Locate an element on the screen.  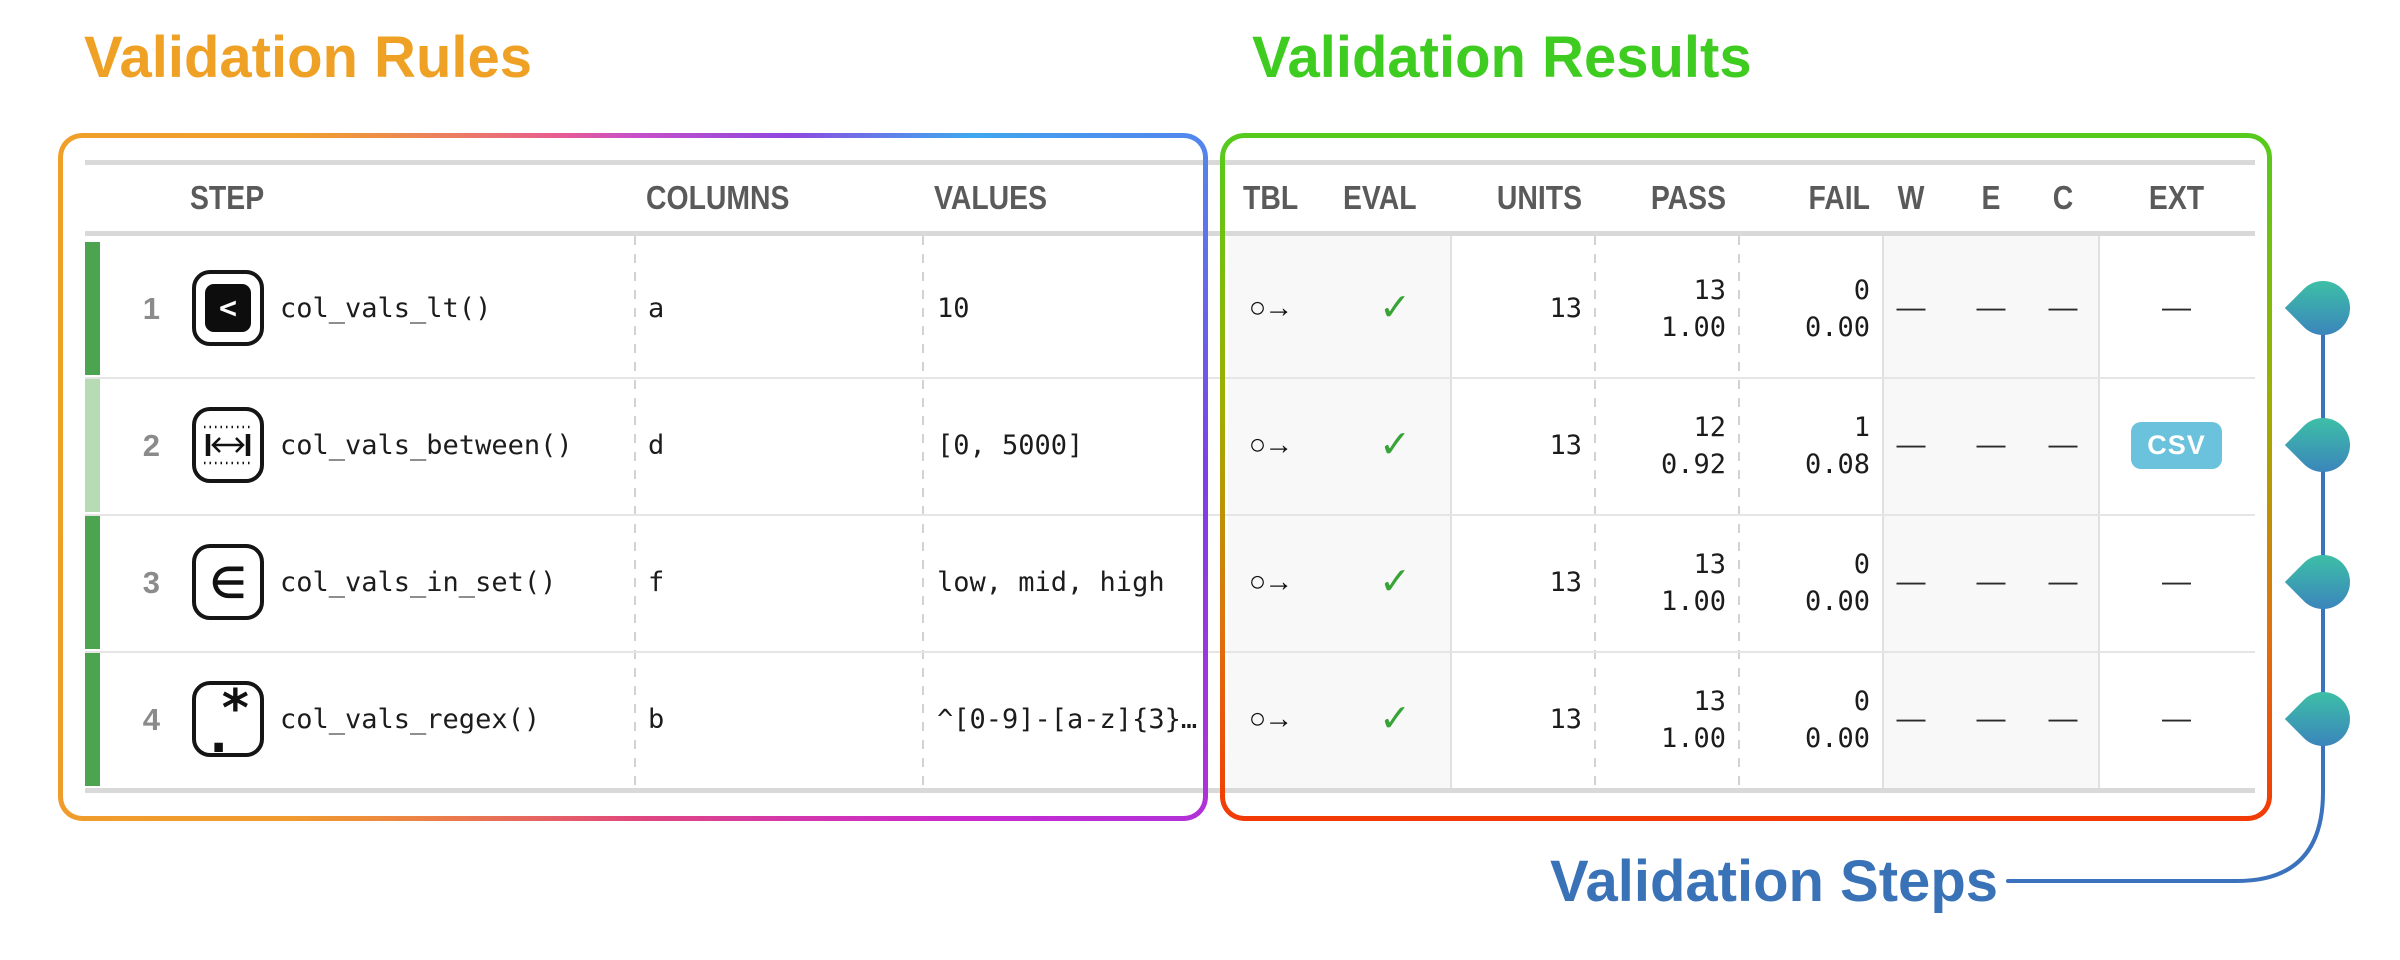
columns-value: a is located at coordinates (656, 308).